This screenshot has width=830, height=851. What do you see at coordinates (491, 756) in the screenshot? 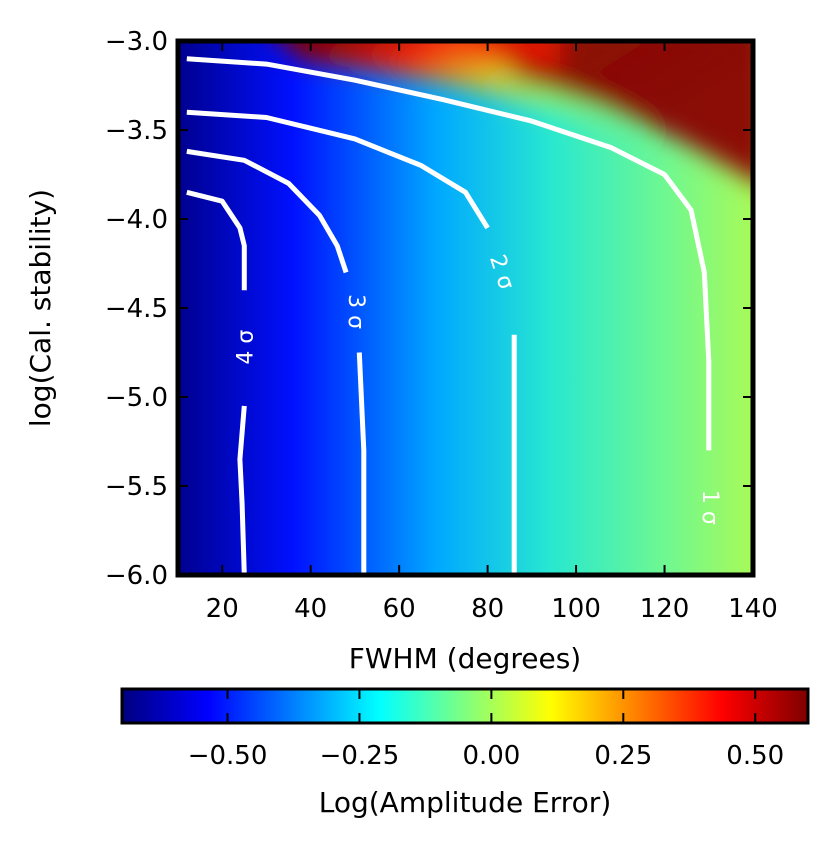
I see `colorbar-tick-label: 0.00` at bounding box center [491, 756].